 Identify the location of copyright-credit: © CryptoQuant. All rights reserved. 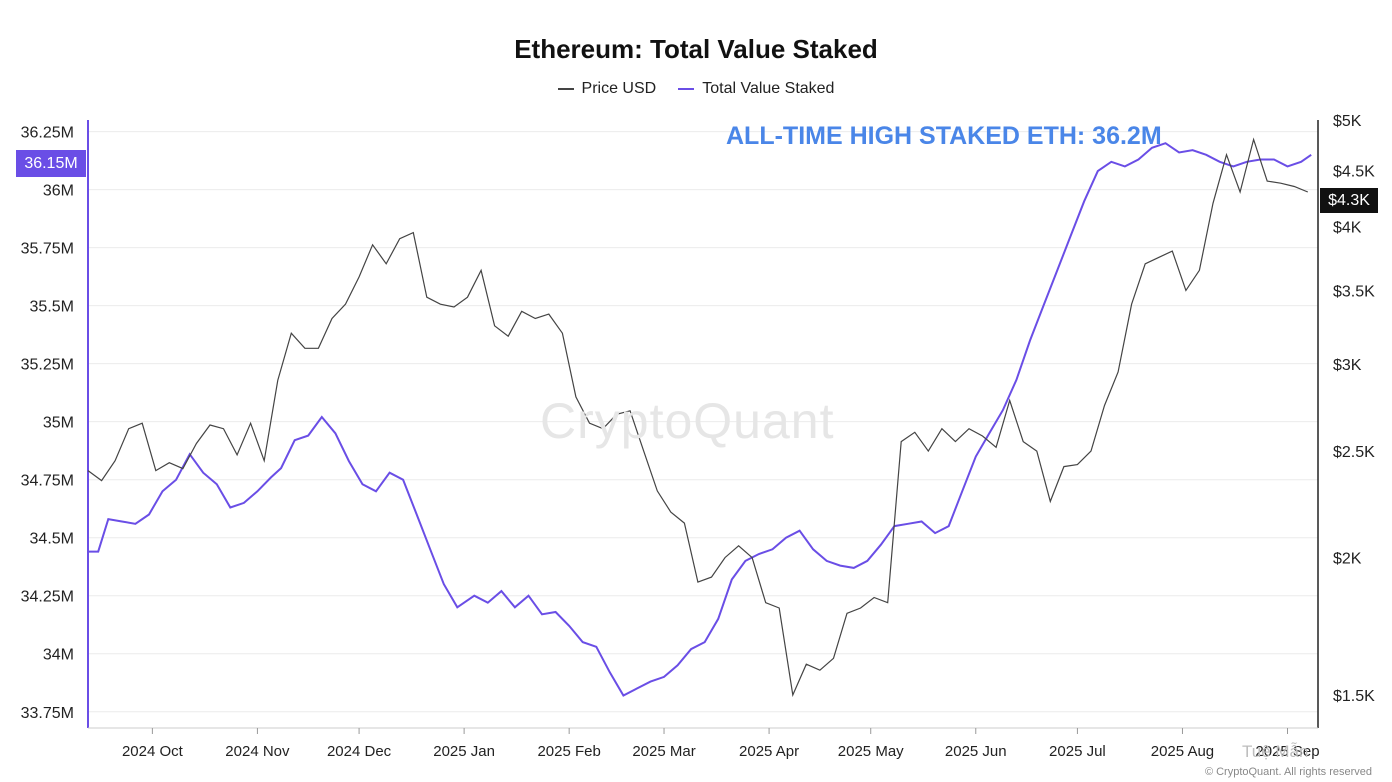
(1288, 772).